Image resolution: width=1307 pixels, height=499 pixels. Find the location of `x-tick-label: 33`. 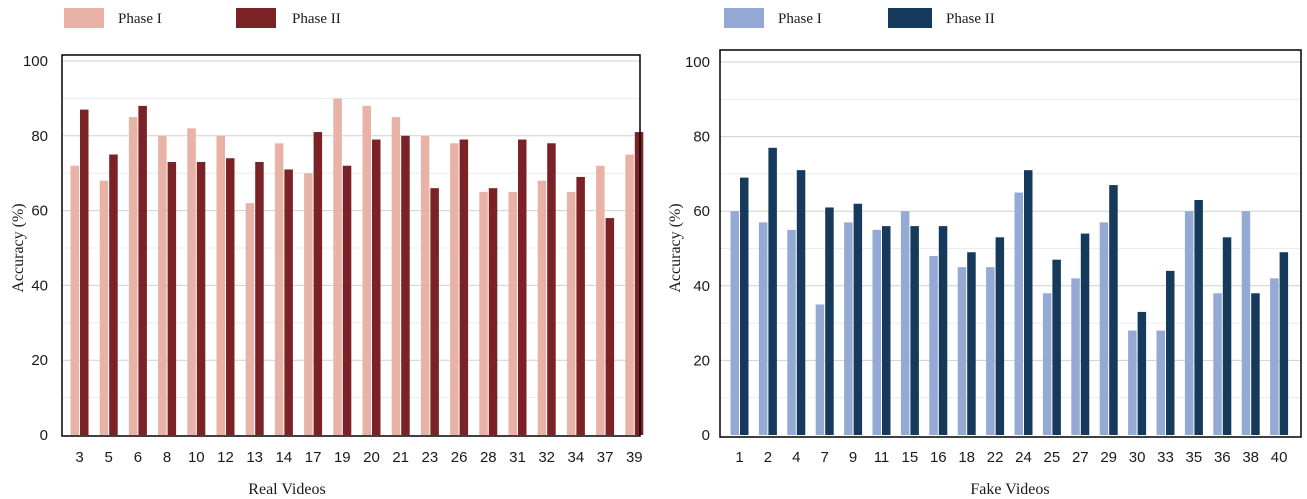

x-tick-label: 33 is located at coordinates (1165, 457).